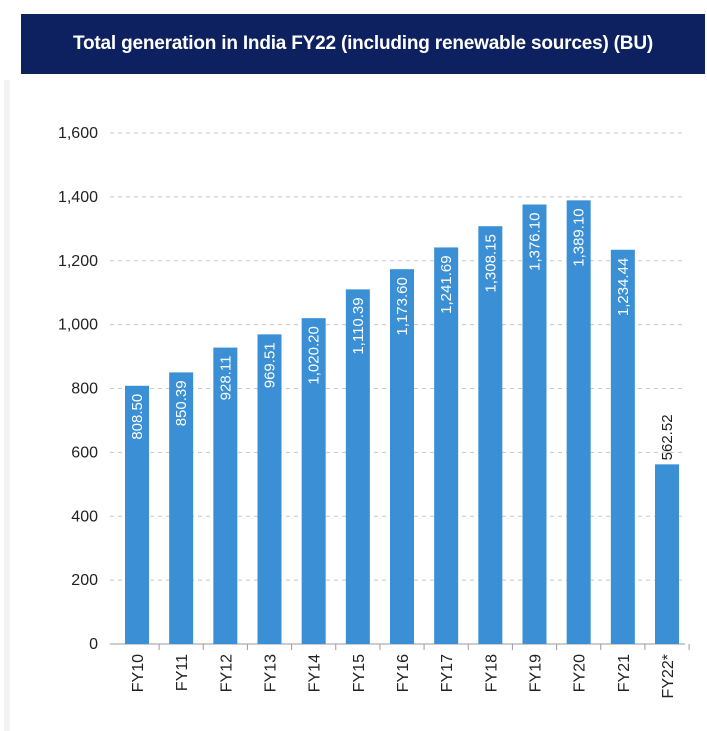 The height and width of the screenshot is (731, 707). Describe the element at coordinates (78, 197) in the screenshot. I see `y-tick-label: 1,400` at that location.